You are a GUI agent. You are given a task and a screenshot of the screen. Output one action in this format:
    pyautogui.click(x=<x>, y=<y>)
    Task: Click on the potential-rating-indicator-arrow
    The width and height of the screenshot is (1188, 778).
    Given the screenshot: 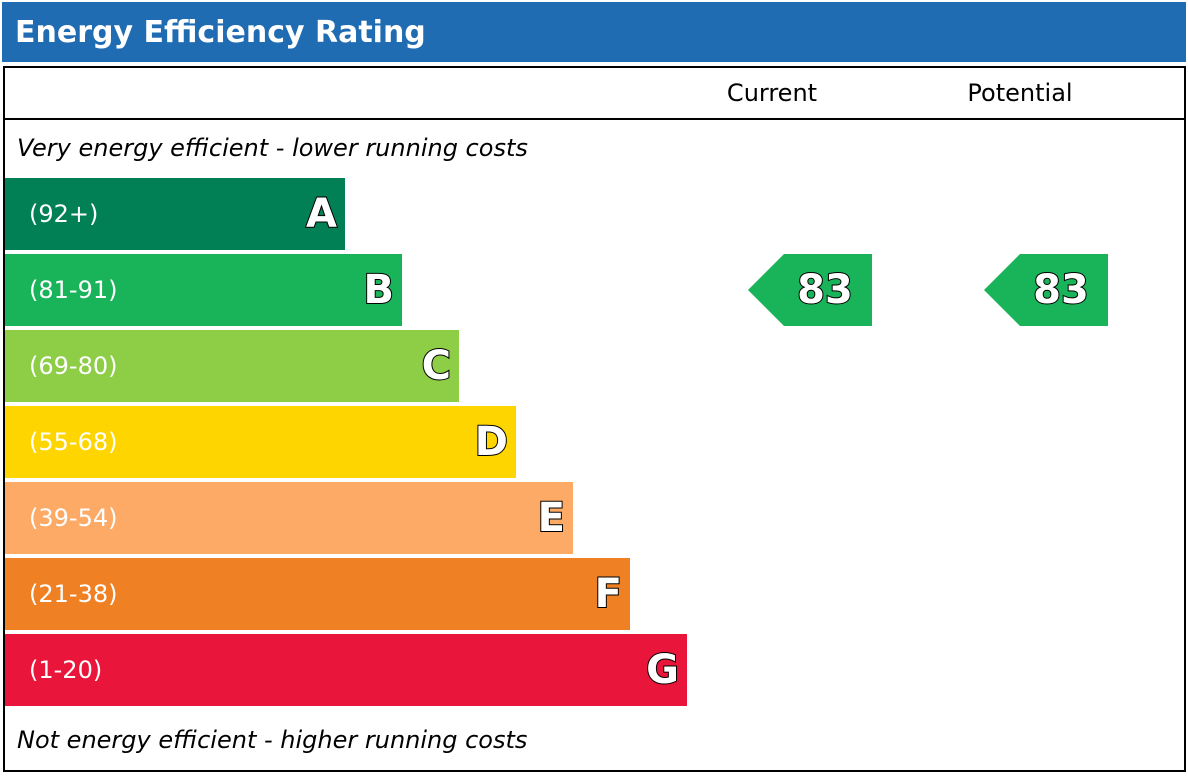 What is the action you would take?
    pyautogui.click(x=1046, y=290)
    